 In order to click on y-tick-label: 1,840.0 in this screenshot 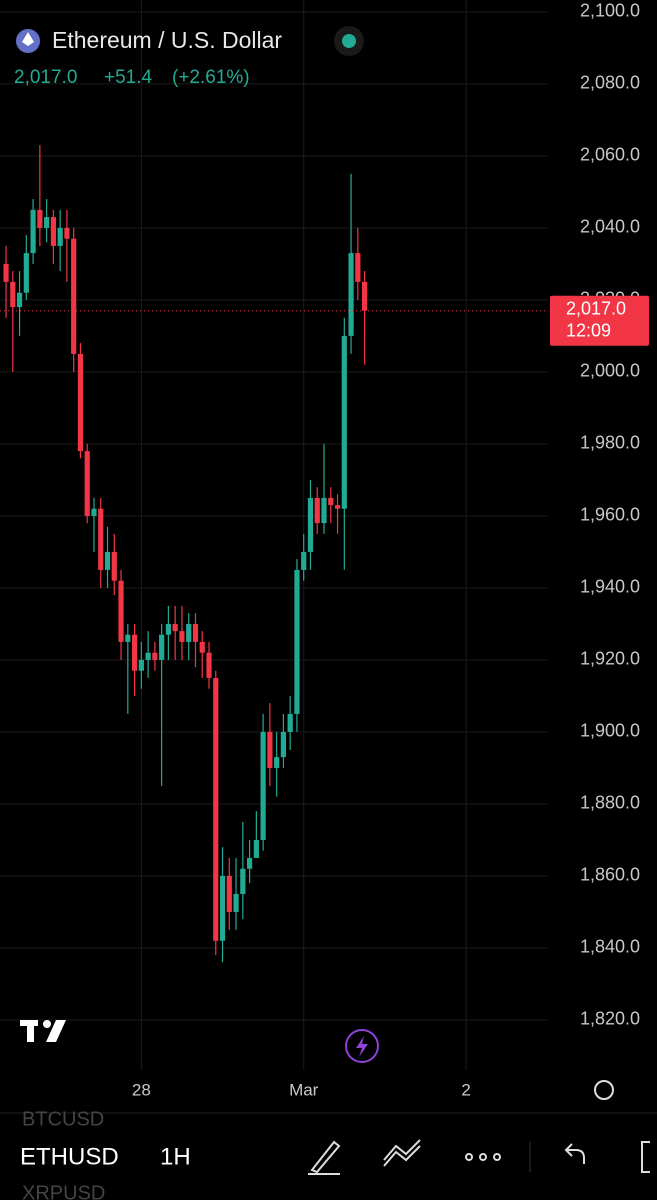, I will do `click(610, 947)`.